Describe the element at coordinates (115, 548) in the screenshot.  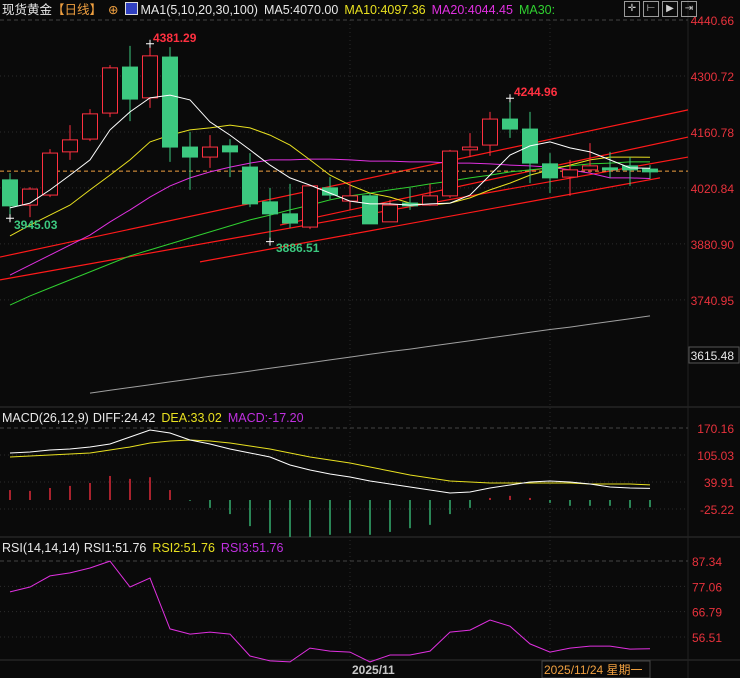
I see `rsi1-value: RSI1:51.76` at that location.